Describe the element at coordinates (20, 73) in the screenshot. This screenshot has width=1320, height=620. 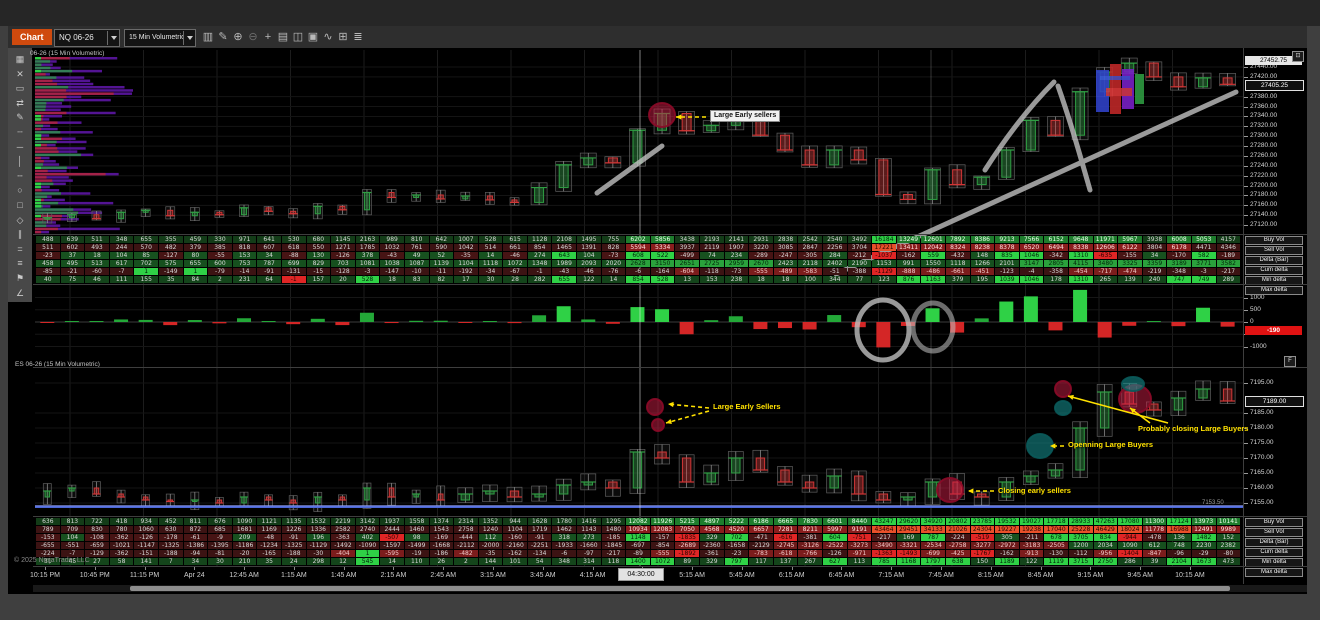
I see `trash-icon: ✕` at that location.